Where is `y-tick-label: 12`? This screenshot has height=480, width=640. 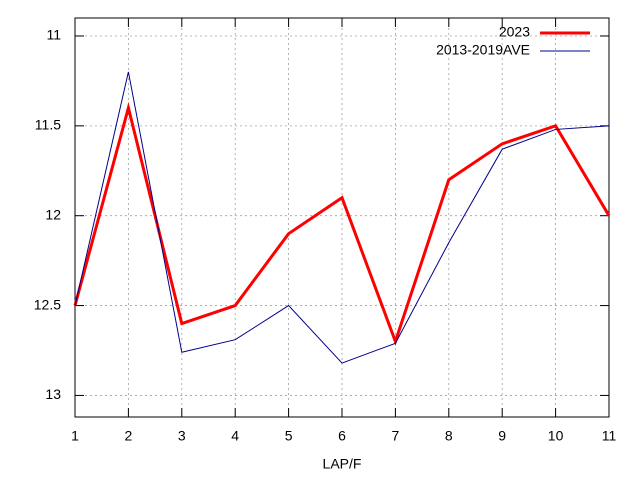
y-tick-label: 12 is located at coordinates (53, 214).